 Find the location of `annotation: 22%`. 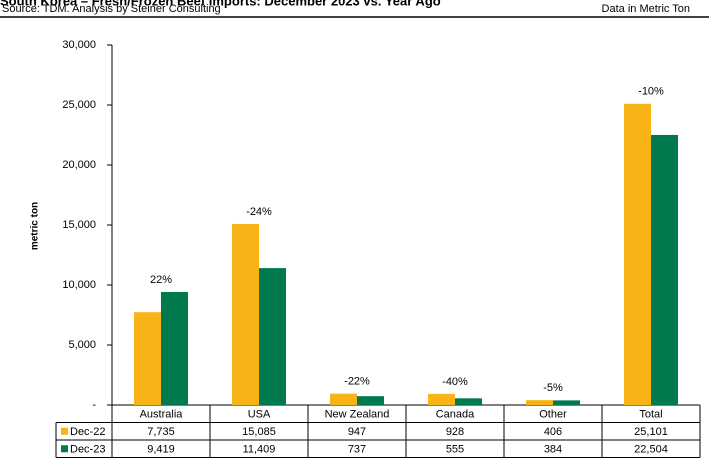

annotation: 22% is located at coordinates (161, 280).